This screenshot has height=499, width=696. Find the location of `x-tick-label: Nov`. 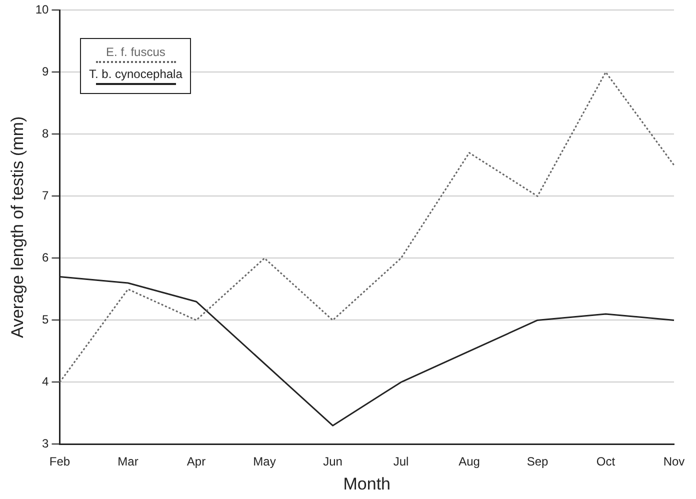

x-tick-label: Nov is located at coordinates (674, 461).